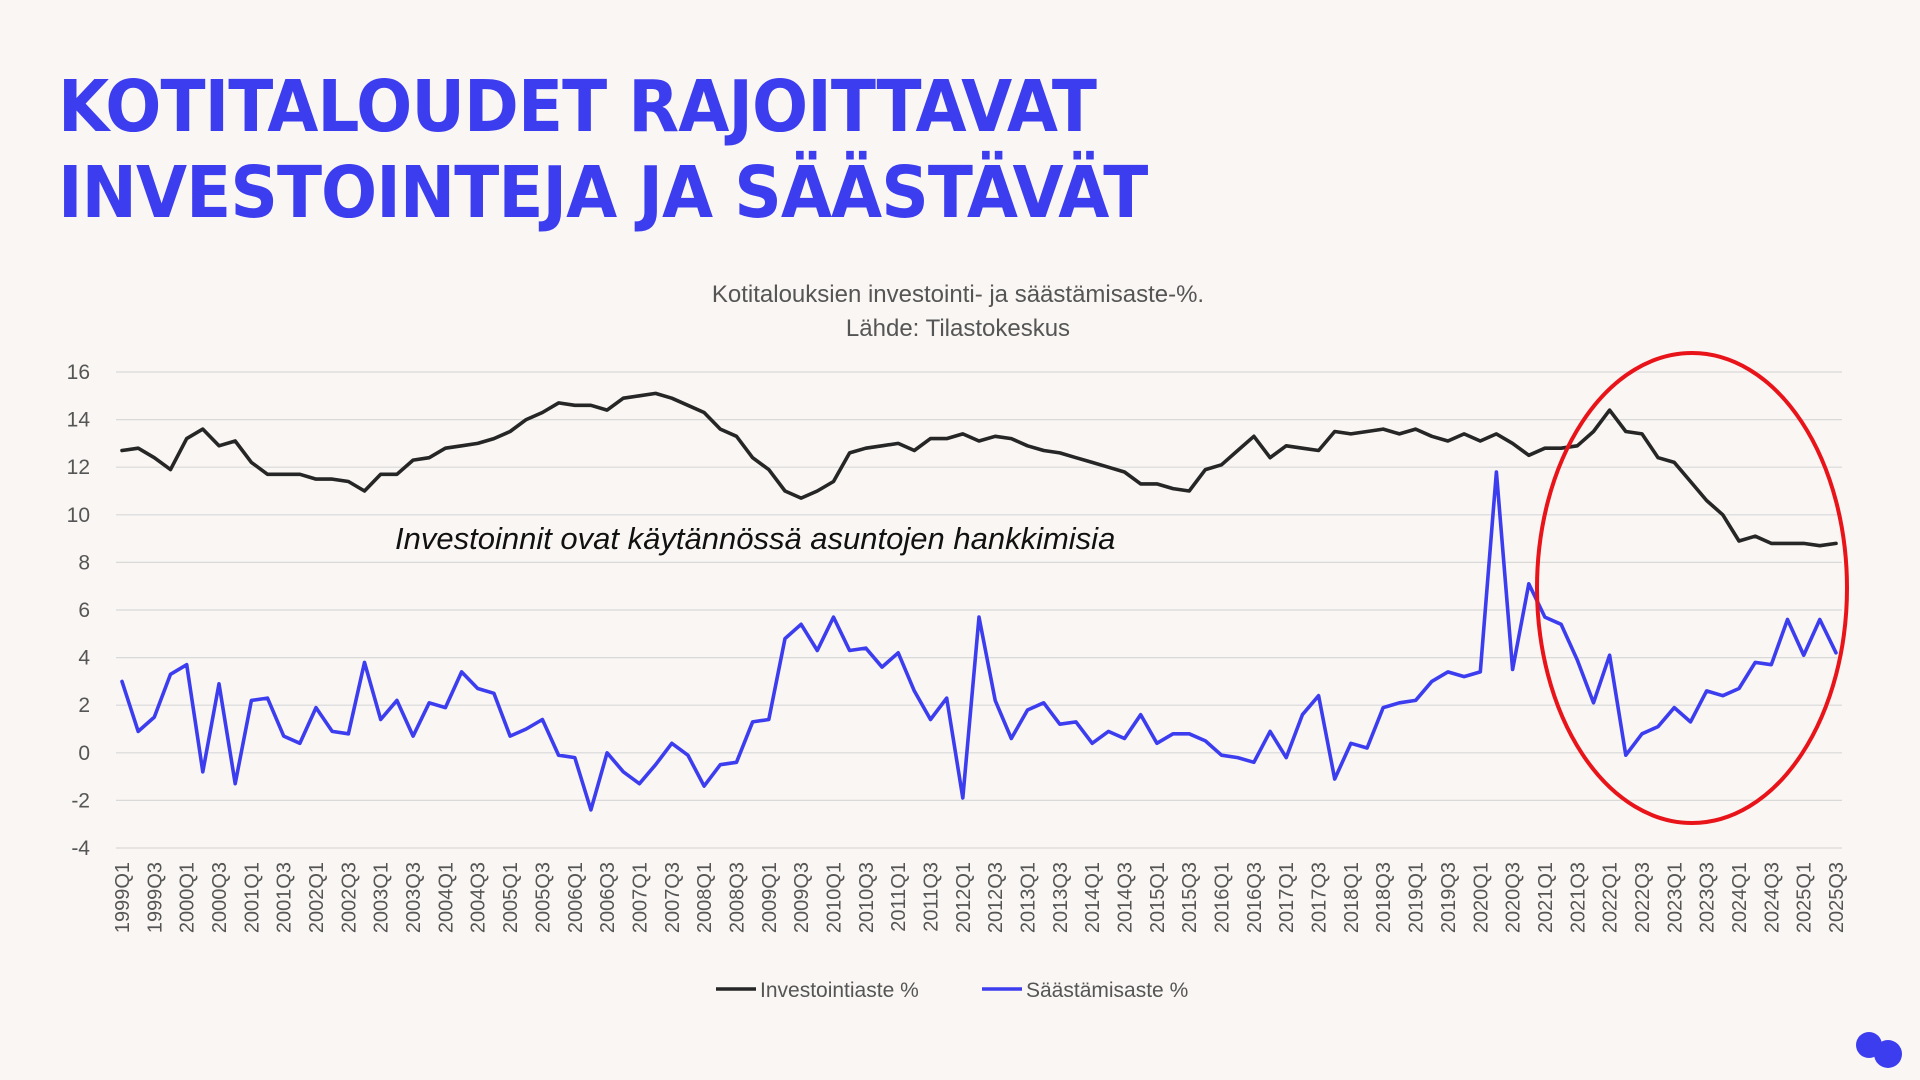  What do you see at coordinates (577, 106) in the screenshot?
I see `headline-line-1: KOTITALOUDET RAJOITTAVAT` at bounding box center [577, 106].